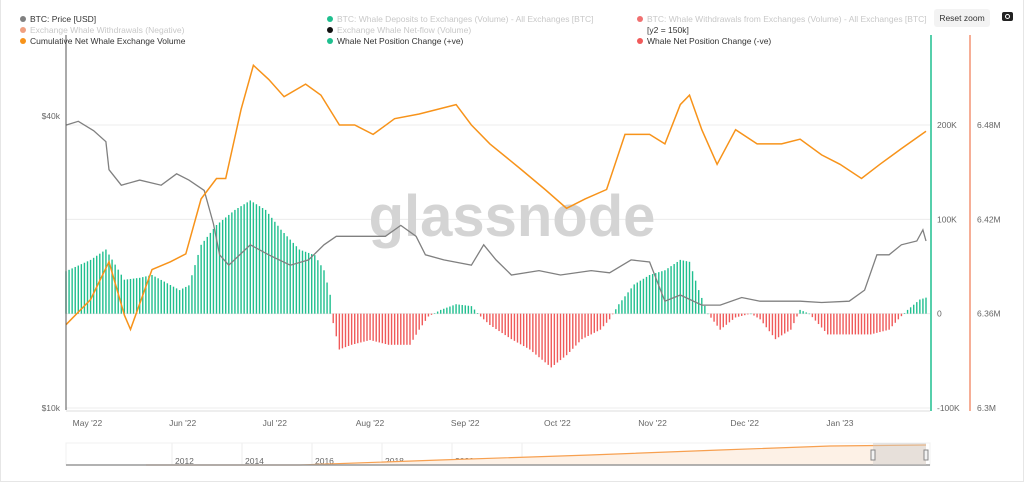 The image size is (1024, 485). Describe the element at coordinates (102, 41) in the screenshot. I see `legend-item-cumulative: Cumulative Net Whale Exchange Volume` at that location.